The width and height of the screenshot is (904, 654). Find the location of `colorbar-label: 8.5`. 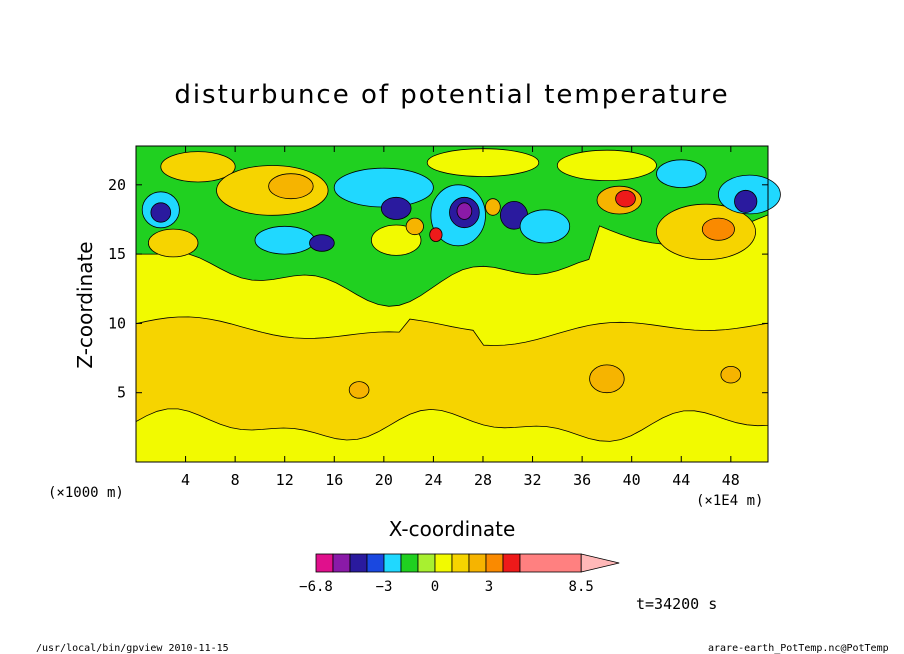

colorbar-label: 8.5 is located at coordinates (581, 587).